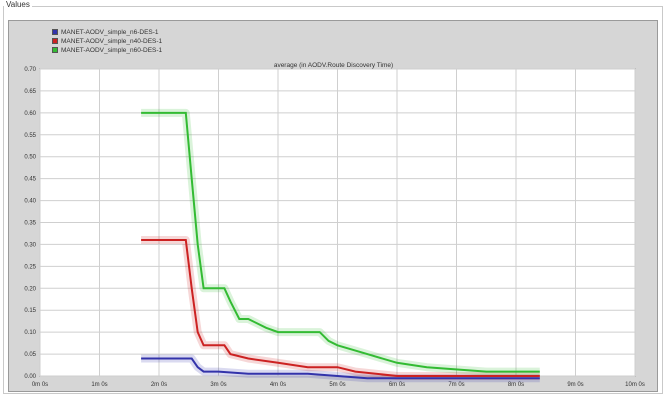  Describe the element at coordinates (516, 385) in the screenshot. I see `x-tick-label: 8m 0s` at that location.